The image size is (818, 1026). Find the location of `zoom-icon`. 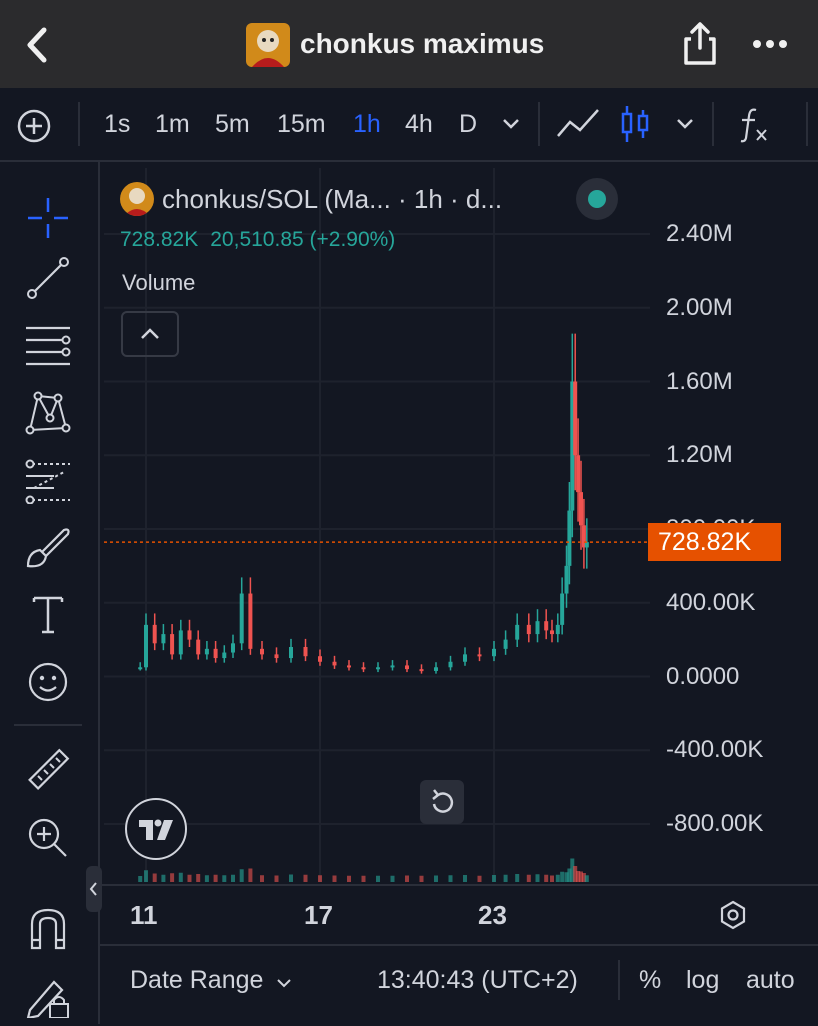

zoom-icon is located at coordinates (48, 838).